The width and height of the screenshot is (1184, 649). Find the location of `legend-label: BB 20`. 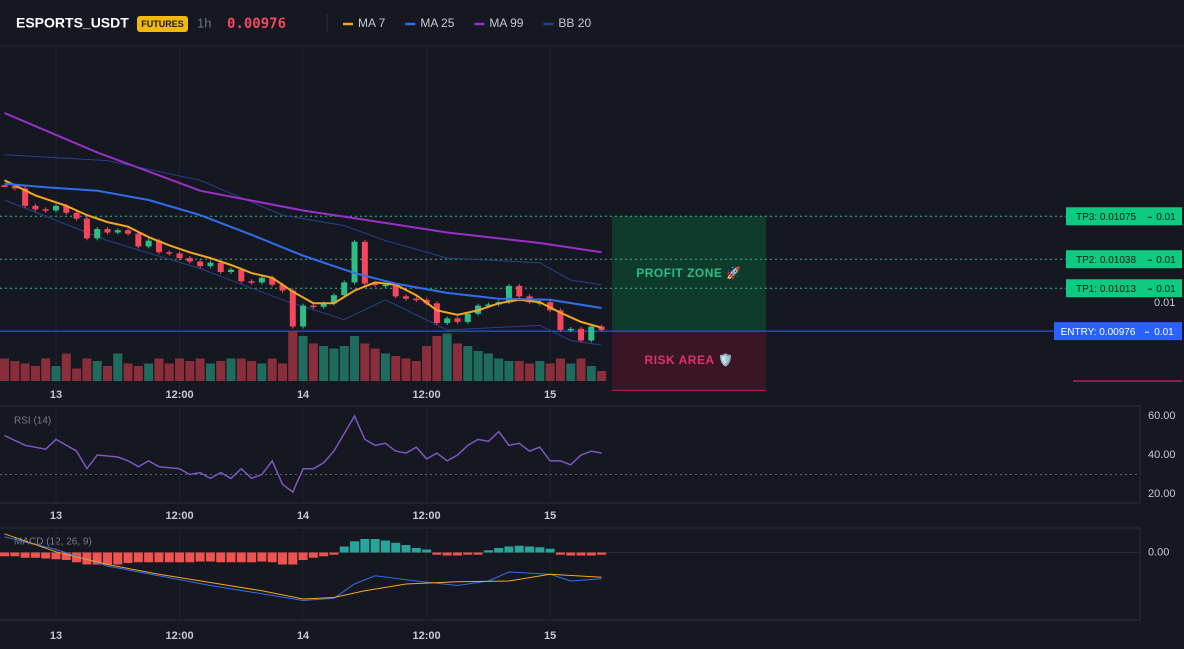

legend-label: BB 20 is located at coordinates (574, 23).